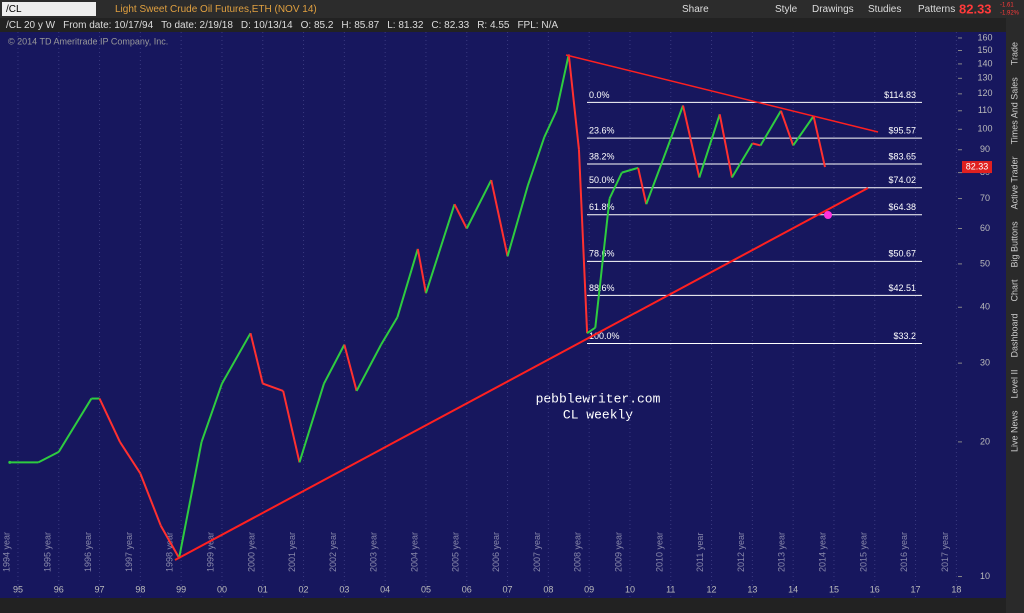  Describe the element at coordinates (604, 336) in the screenshot. I see `fib-pct: 100.0%` at that location.